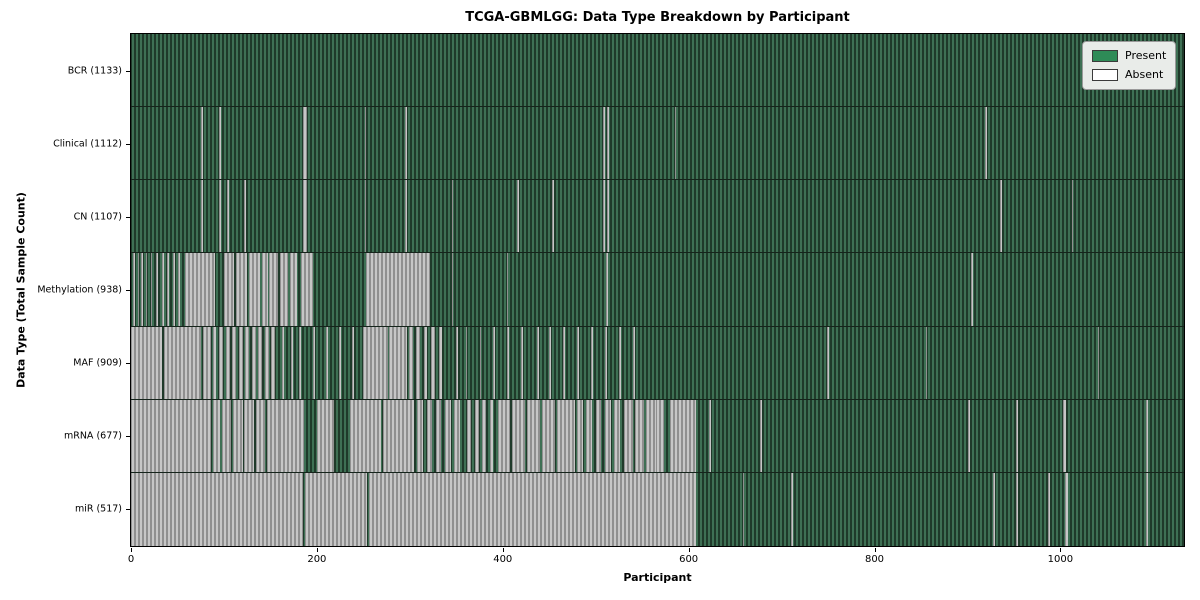 The image size is (1200, 600). What do you see at coordinates (874, 559) in the screenshot?
I see `x-tick-label-800: 800` at bounding box center [874, 559].